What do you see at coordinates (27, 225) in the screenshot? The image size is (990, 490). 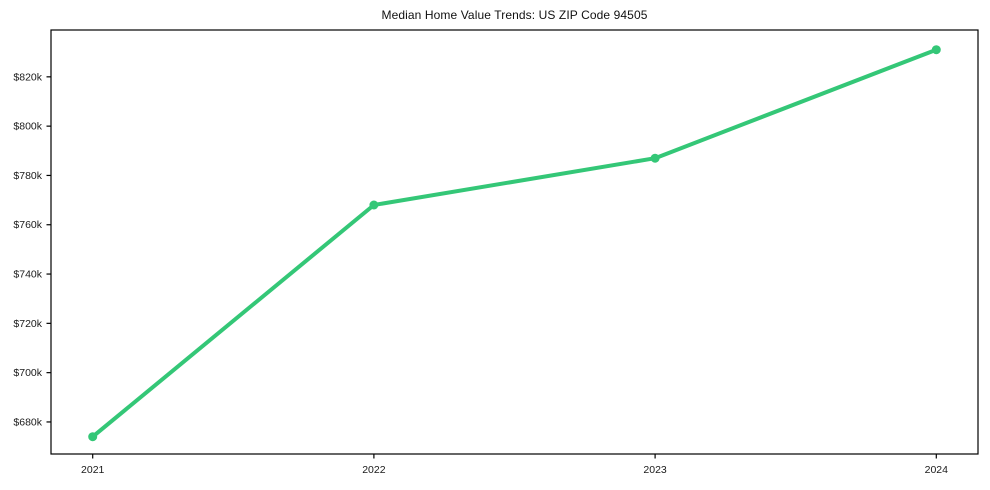 I see `y-tick-label: $760k` at bounding box center [27, 225].